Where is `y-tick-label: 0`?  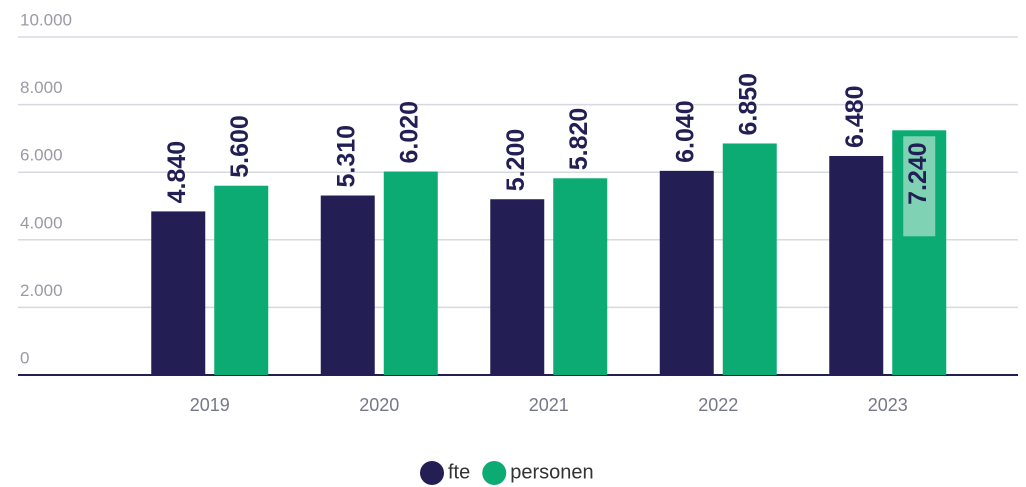
y-tick-label: 0 is located at coordinates (24, 357).